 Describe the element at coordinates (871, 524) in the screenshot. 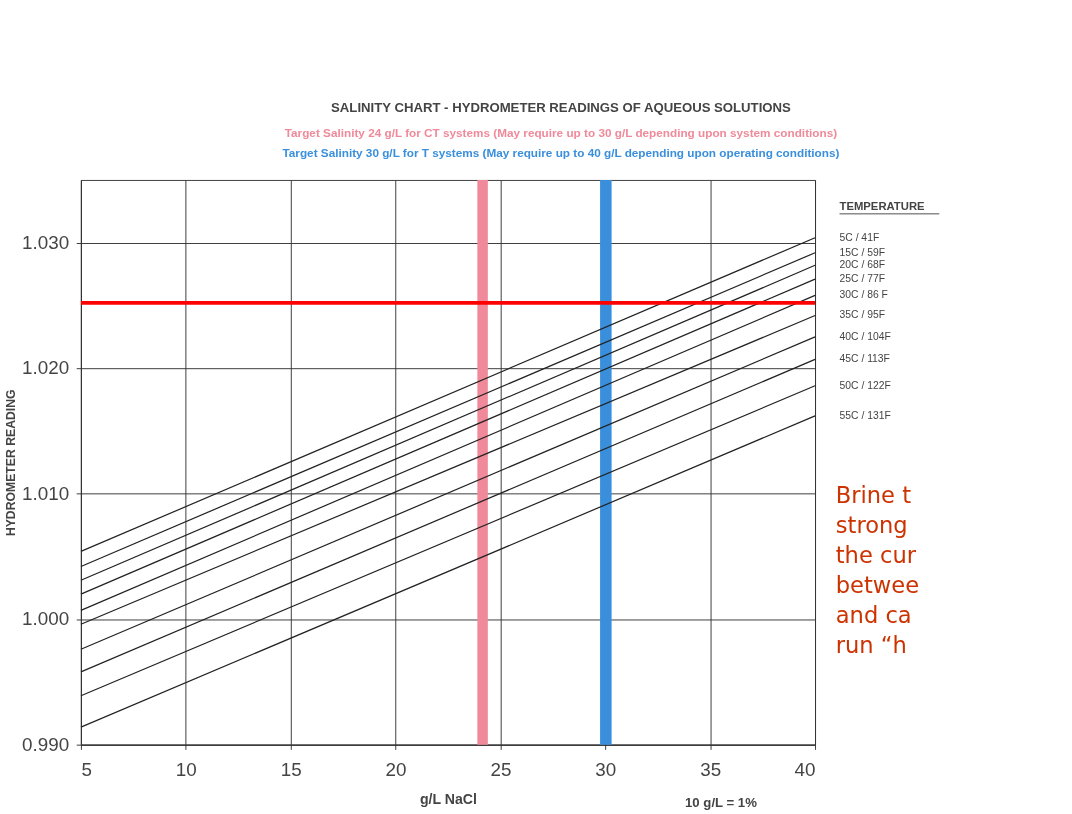

I see `text: strong` at that location.